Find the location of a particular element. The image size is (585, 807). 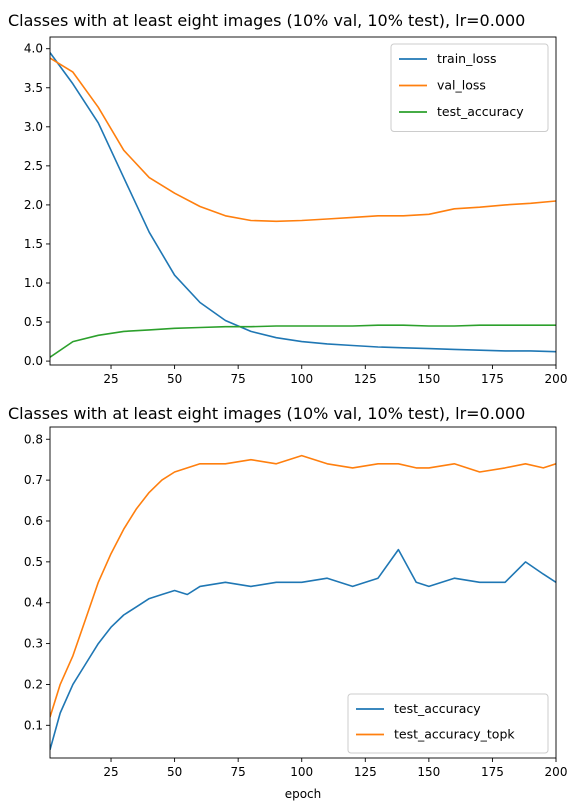

series-line-test-accuracy is located at coordinates (303, 341).